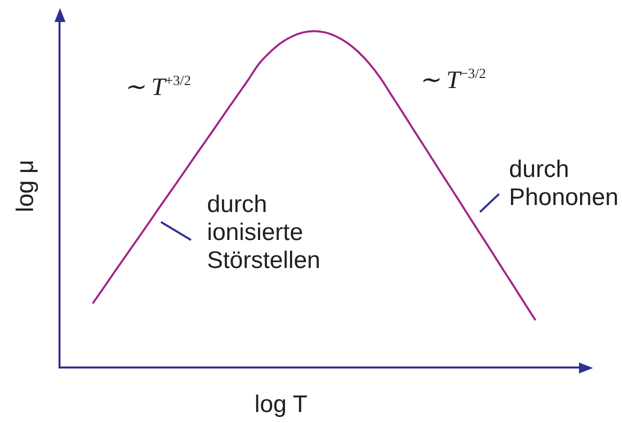  Describe the element at coordinates (157, 87) in the screenshot. I see `annotation: ∼ T$^{+3/2}$` at that location.